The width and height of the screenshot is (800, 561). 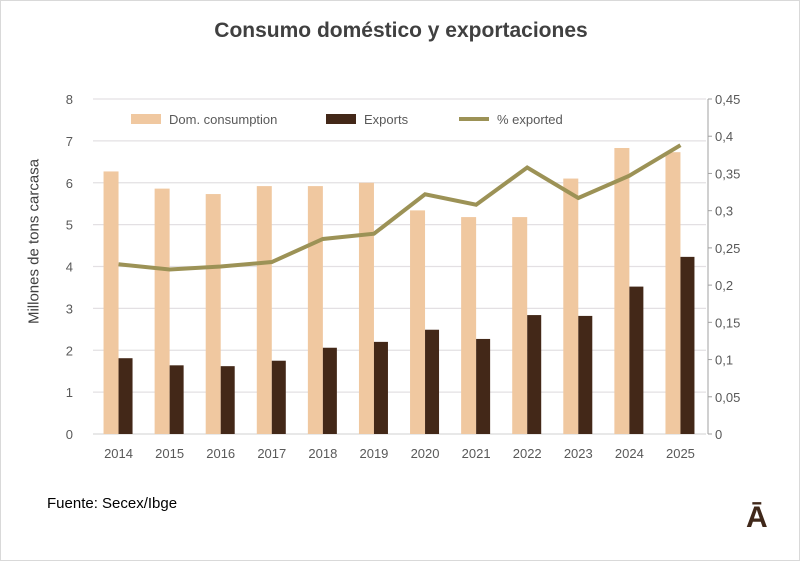 What do you see at coordinates (425, 453) in the screenshot?
I see `x-tick-label: 2020` at bounding box center [425, 453].